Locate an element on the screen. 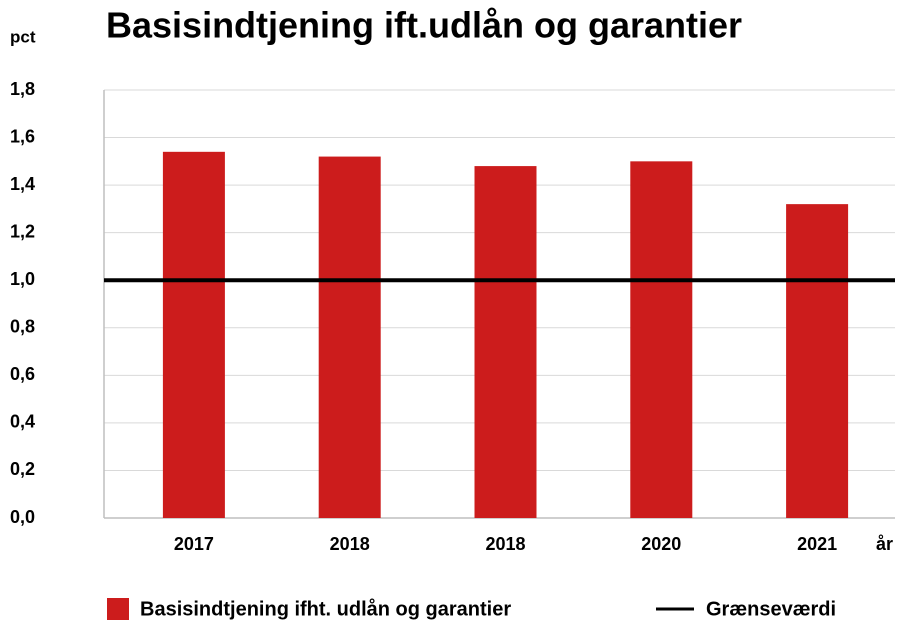  chart-title: Basisindtjening ift.udlån og garantier is located at coordinates (424, 25).